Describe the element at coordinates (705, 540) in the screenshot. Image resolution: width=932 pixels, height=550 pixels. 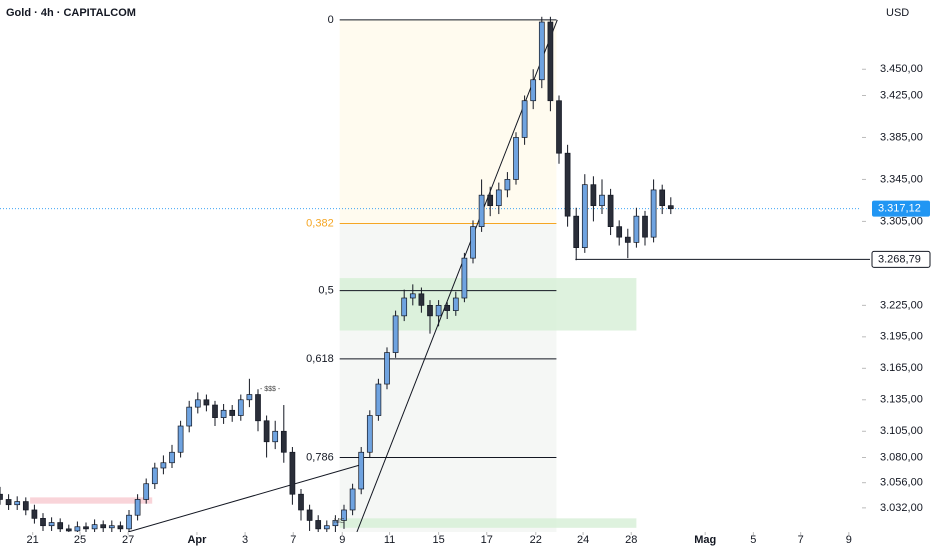
I see `x-tick-label: Mag` at that location.